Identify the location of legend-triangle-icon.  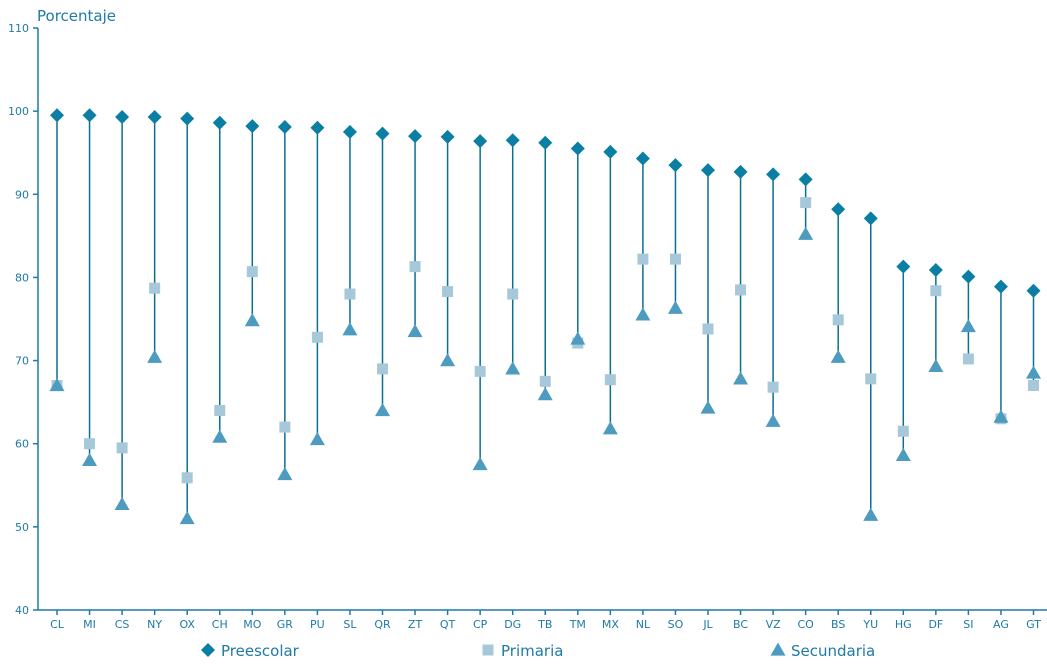
(778, 649).